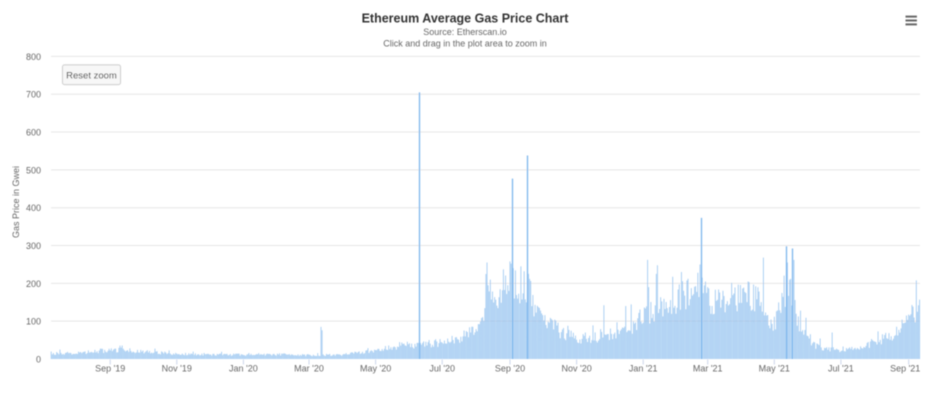 The image size is (931, 405). Describe the element at coordinates (442, 369) in the screenshot. I see `svg-text: Jul '20` at that location.